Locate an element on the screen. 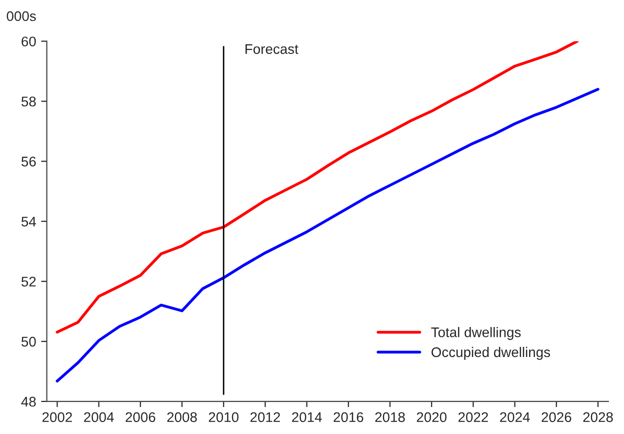 Image resolution: width=624 pixels, height=434 pixels. x-tick-label: 2016 is located at coordinates (349, 417).